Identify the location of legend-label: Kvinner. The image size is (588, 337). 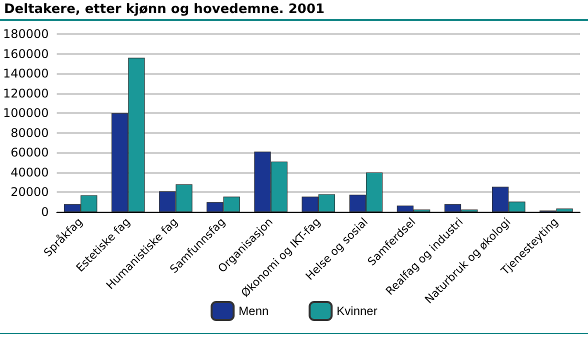
(357, 311).